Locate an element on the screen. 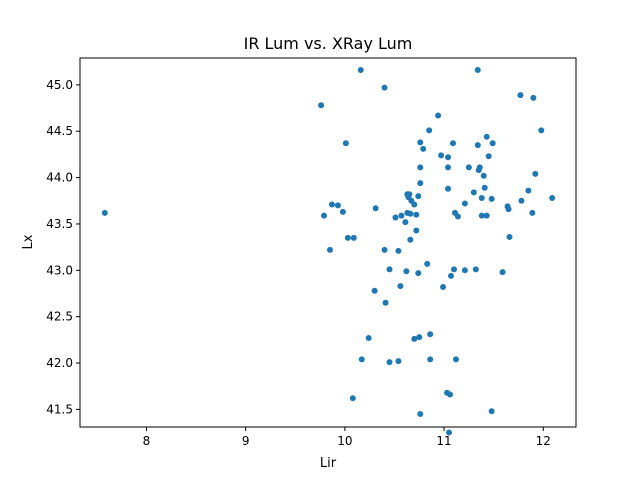  x-tick-label: 12 is located at coordinates (543, 441).